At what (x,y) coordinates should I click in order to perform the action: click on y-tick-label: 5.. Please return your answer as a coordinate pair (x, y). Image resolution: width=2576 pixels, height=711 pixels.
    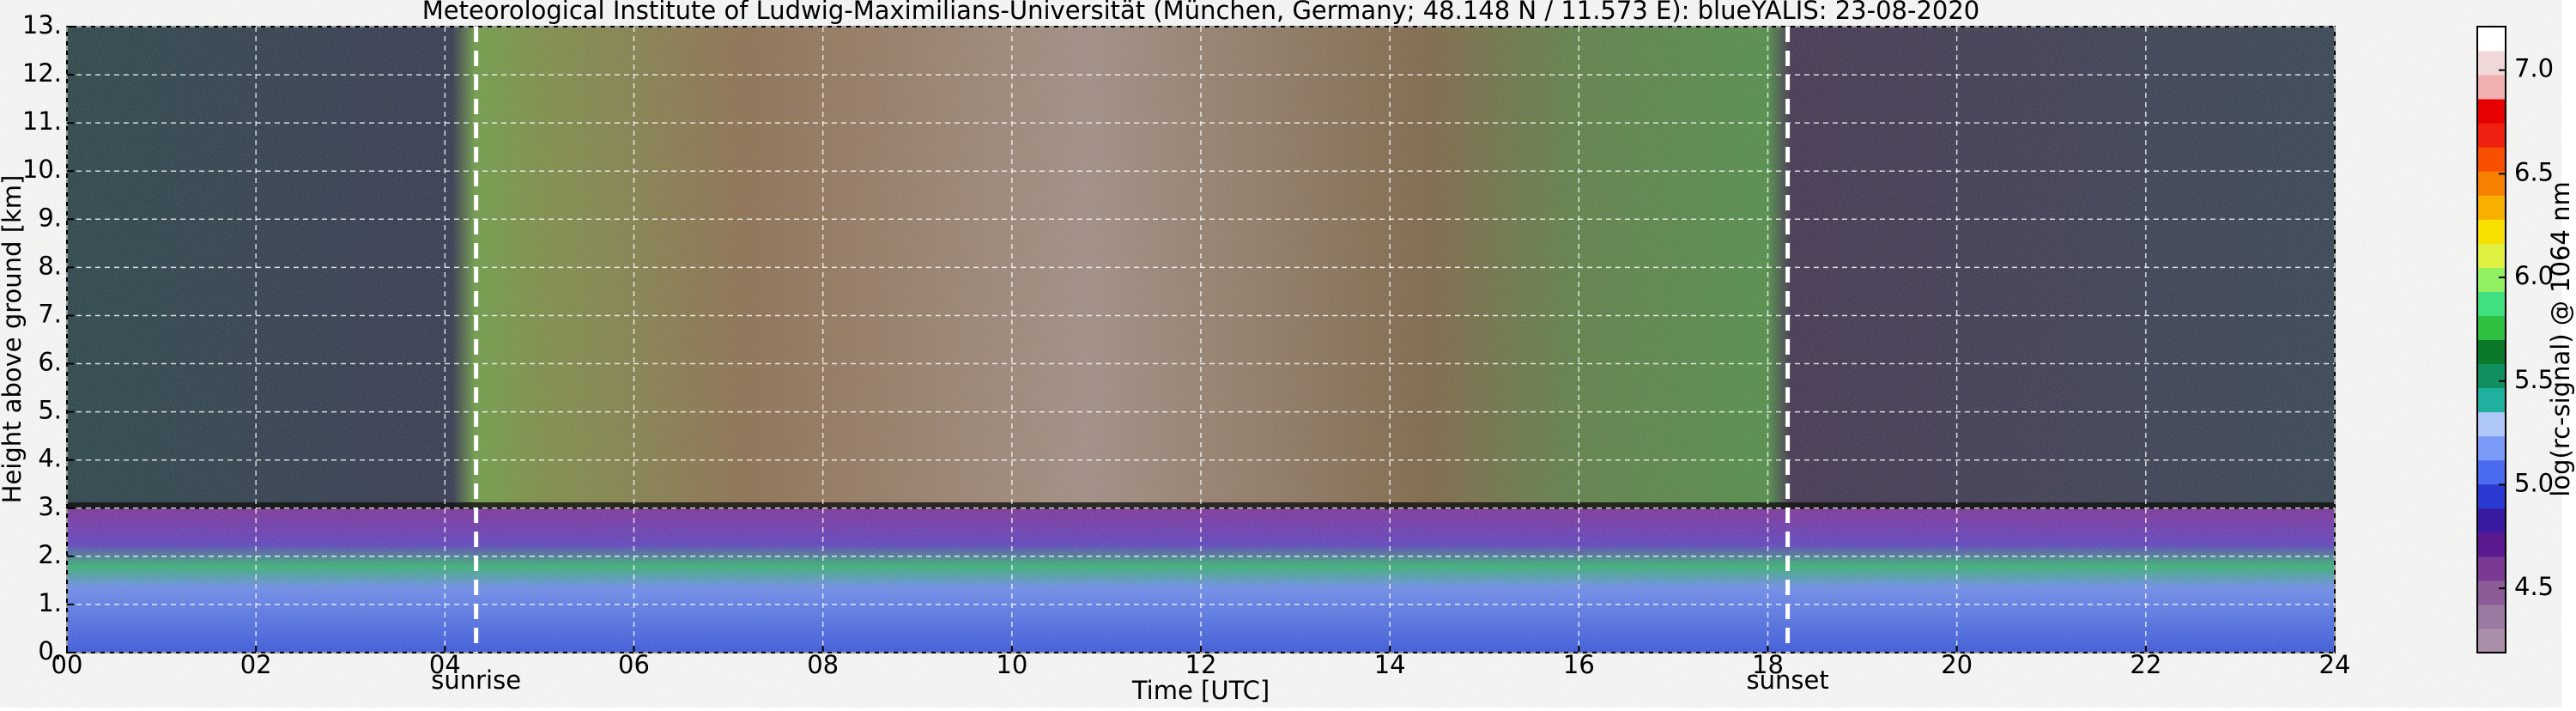
    Looking at the image, I should click on (50, 411).